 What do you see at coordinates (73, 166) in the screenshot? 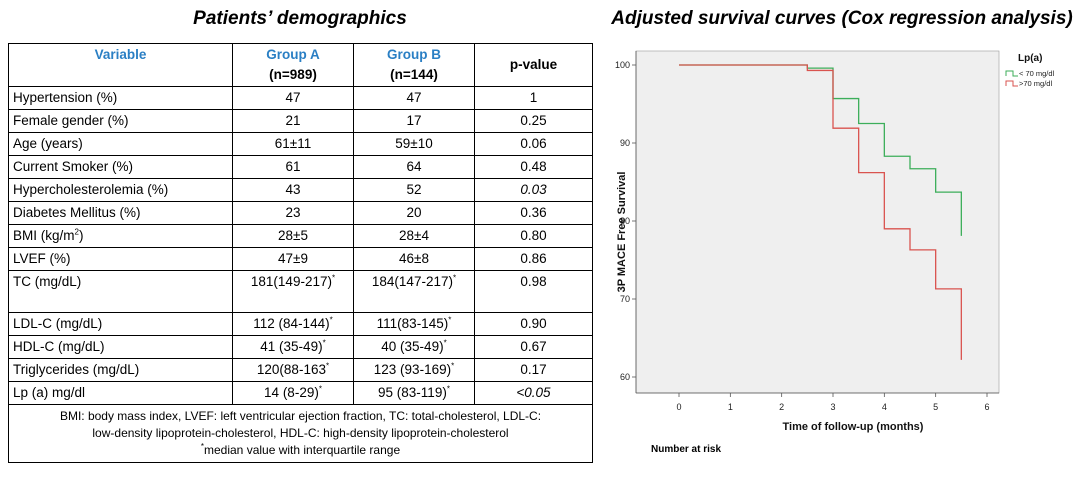
I see `cell-variable-text: Current Smoker (%)` at bounding box center [73, 166].